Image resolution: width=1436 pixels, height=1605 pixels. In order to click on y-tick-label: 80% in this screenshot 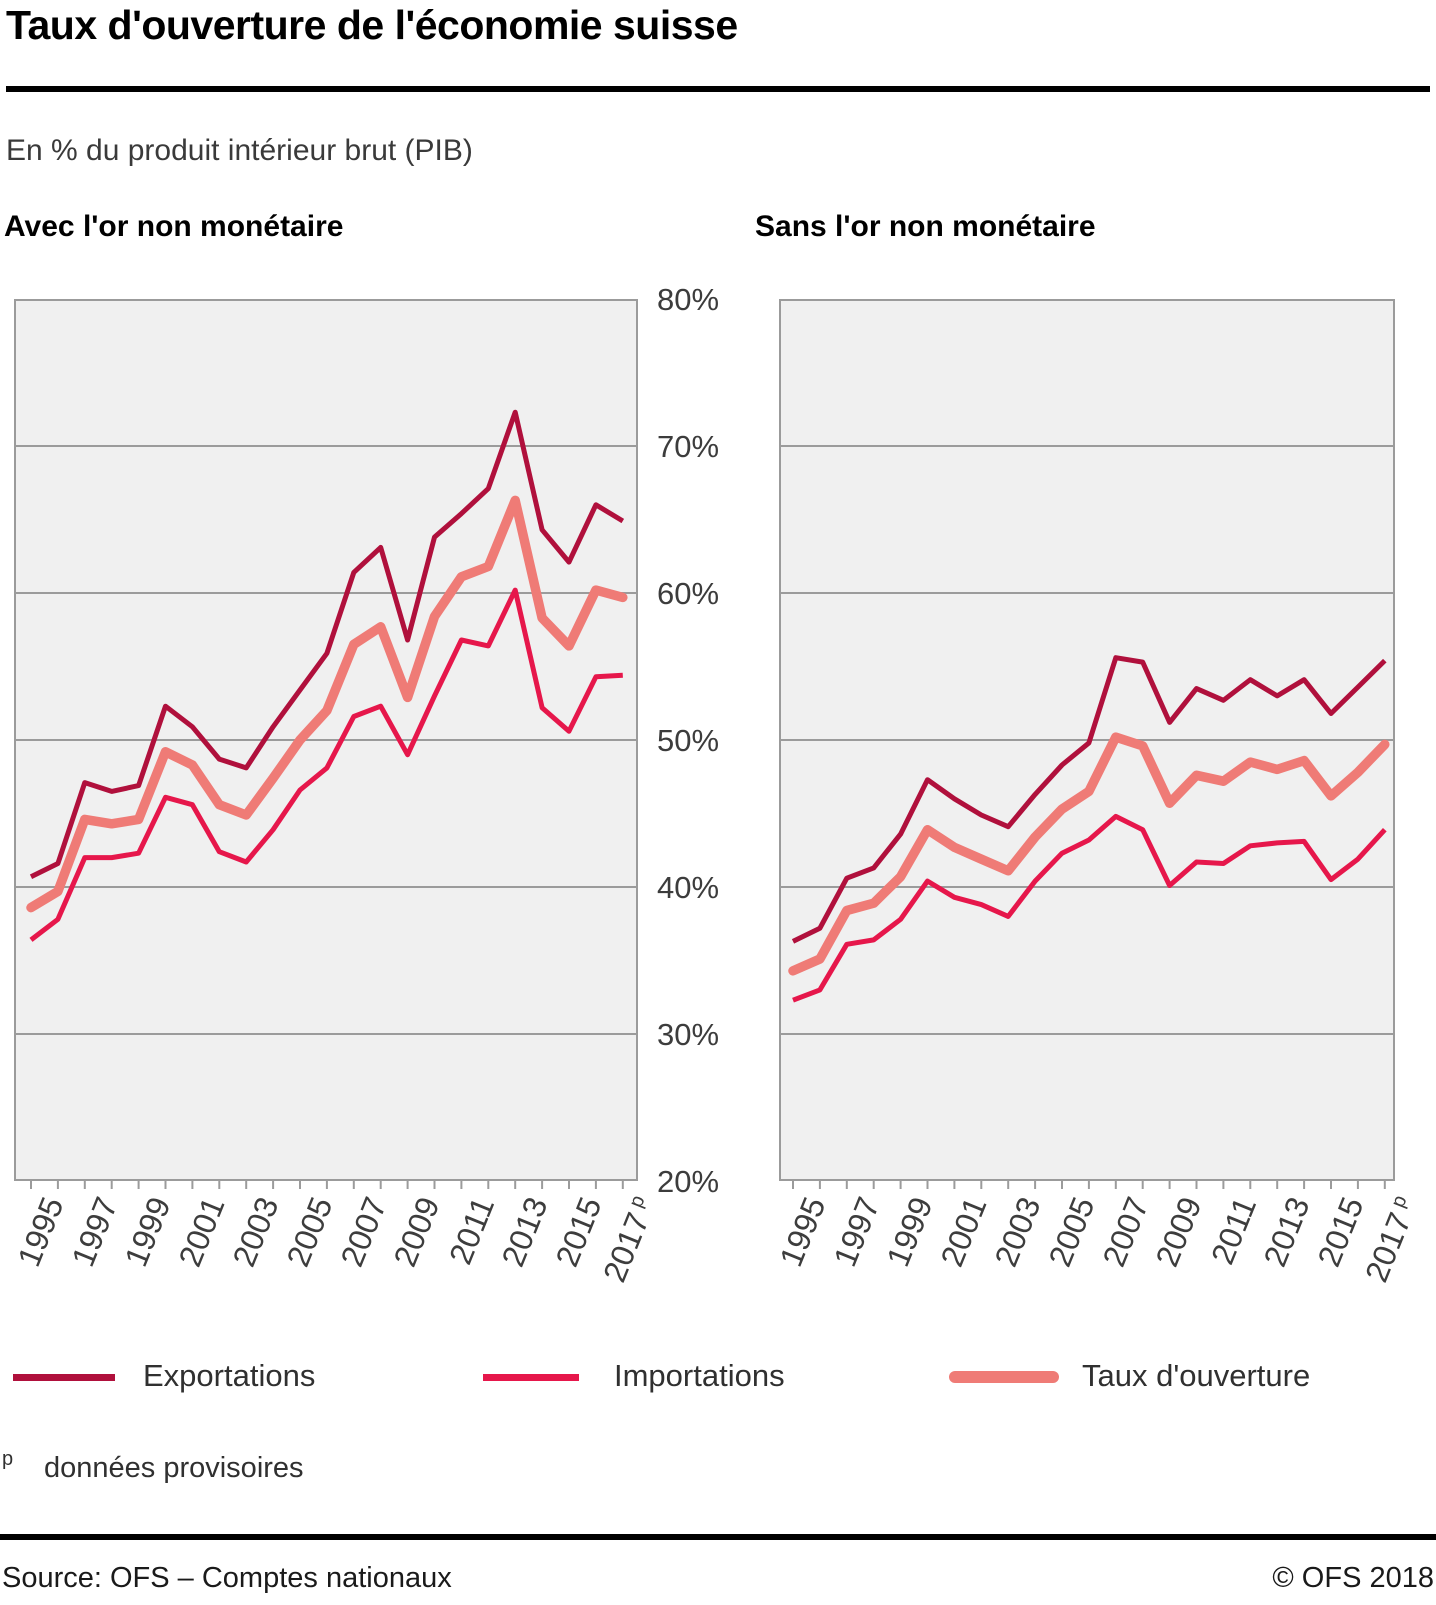, I will do `click(688, 299)`.